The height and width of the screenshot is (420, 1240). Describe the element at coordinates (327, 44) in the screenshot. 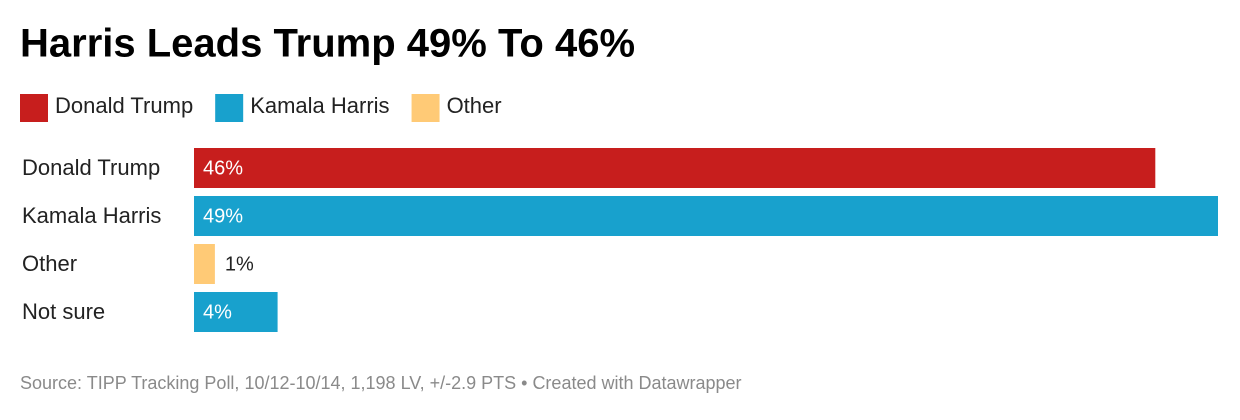

I see `chart-title: Harris Leads Trump 49% To 46%` at that location.